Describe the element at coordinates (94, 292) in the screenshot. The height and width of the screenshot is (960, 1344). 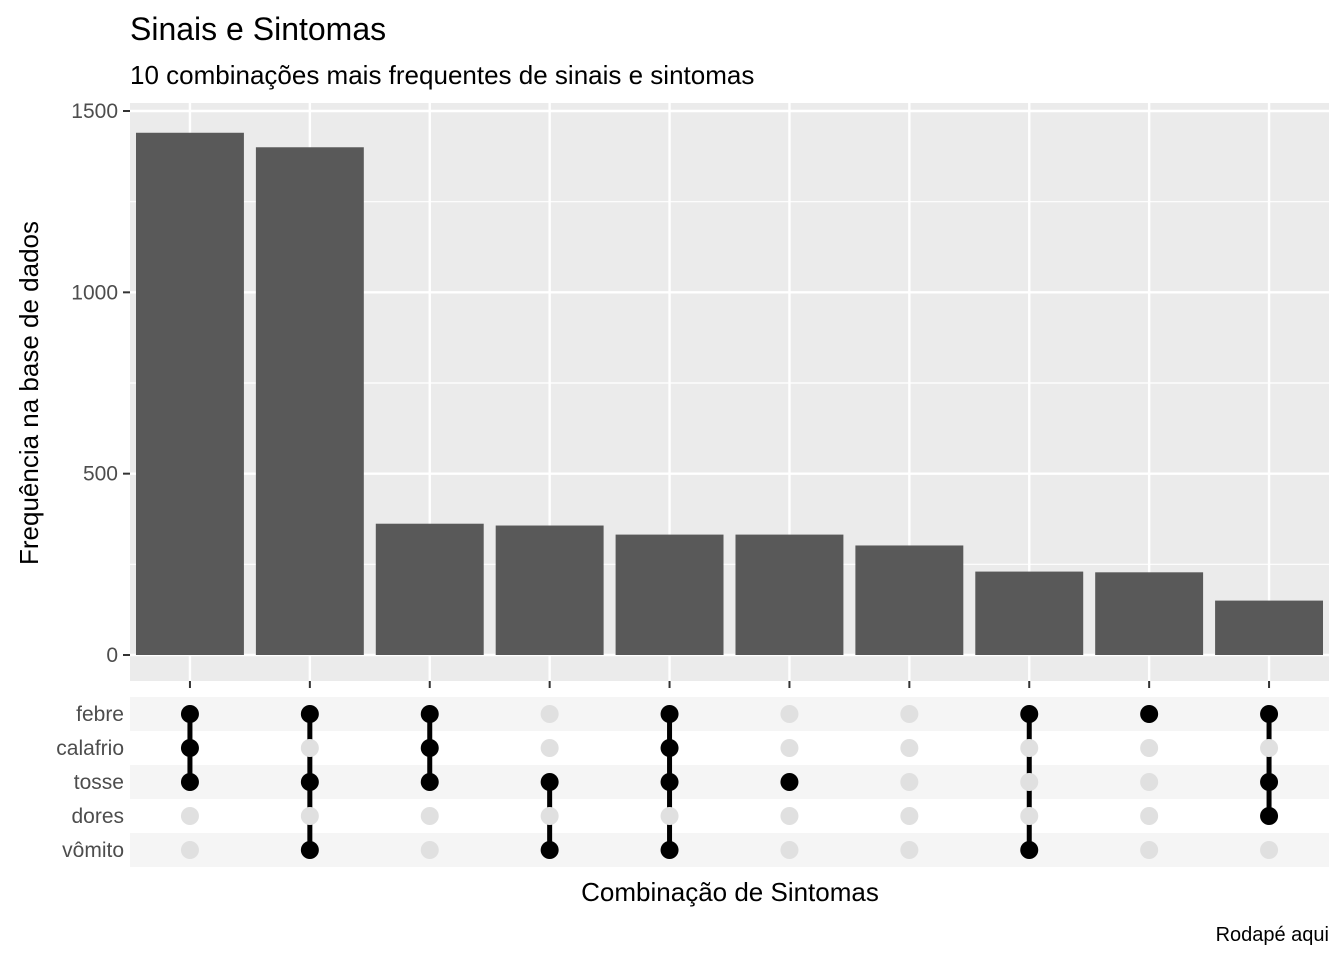
I see `y-tick-label: 1000` at that location.